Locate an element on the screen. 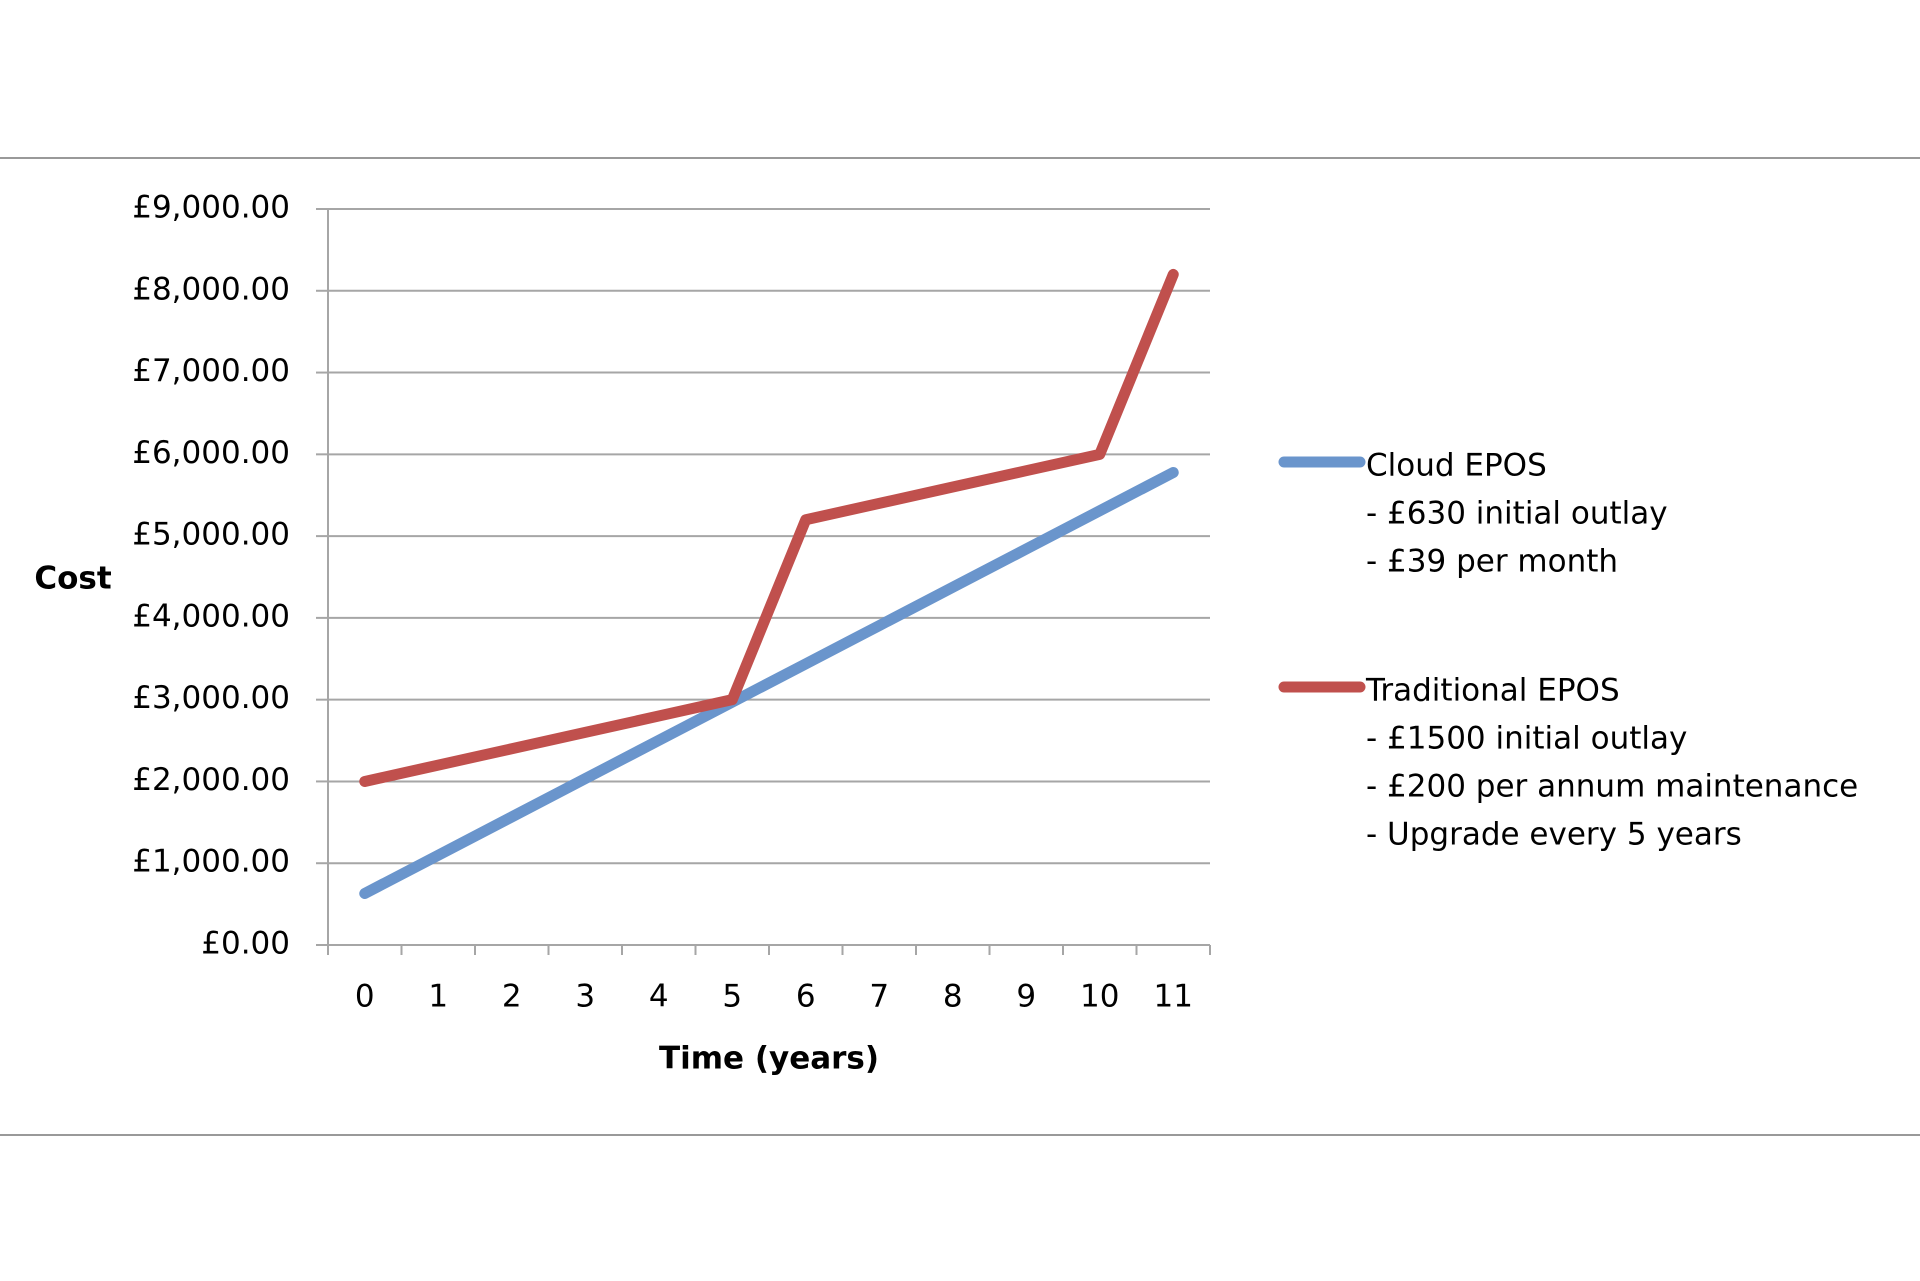 The image size is (1920, 1281). y-tick-label: £7,000.00 is located at coordinates (211, 371).